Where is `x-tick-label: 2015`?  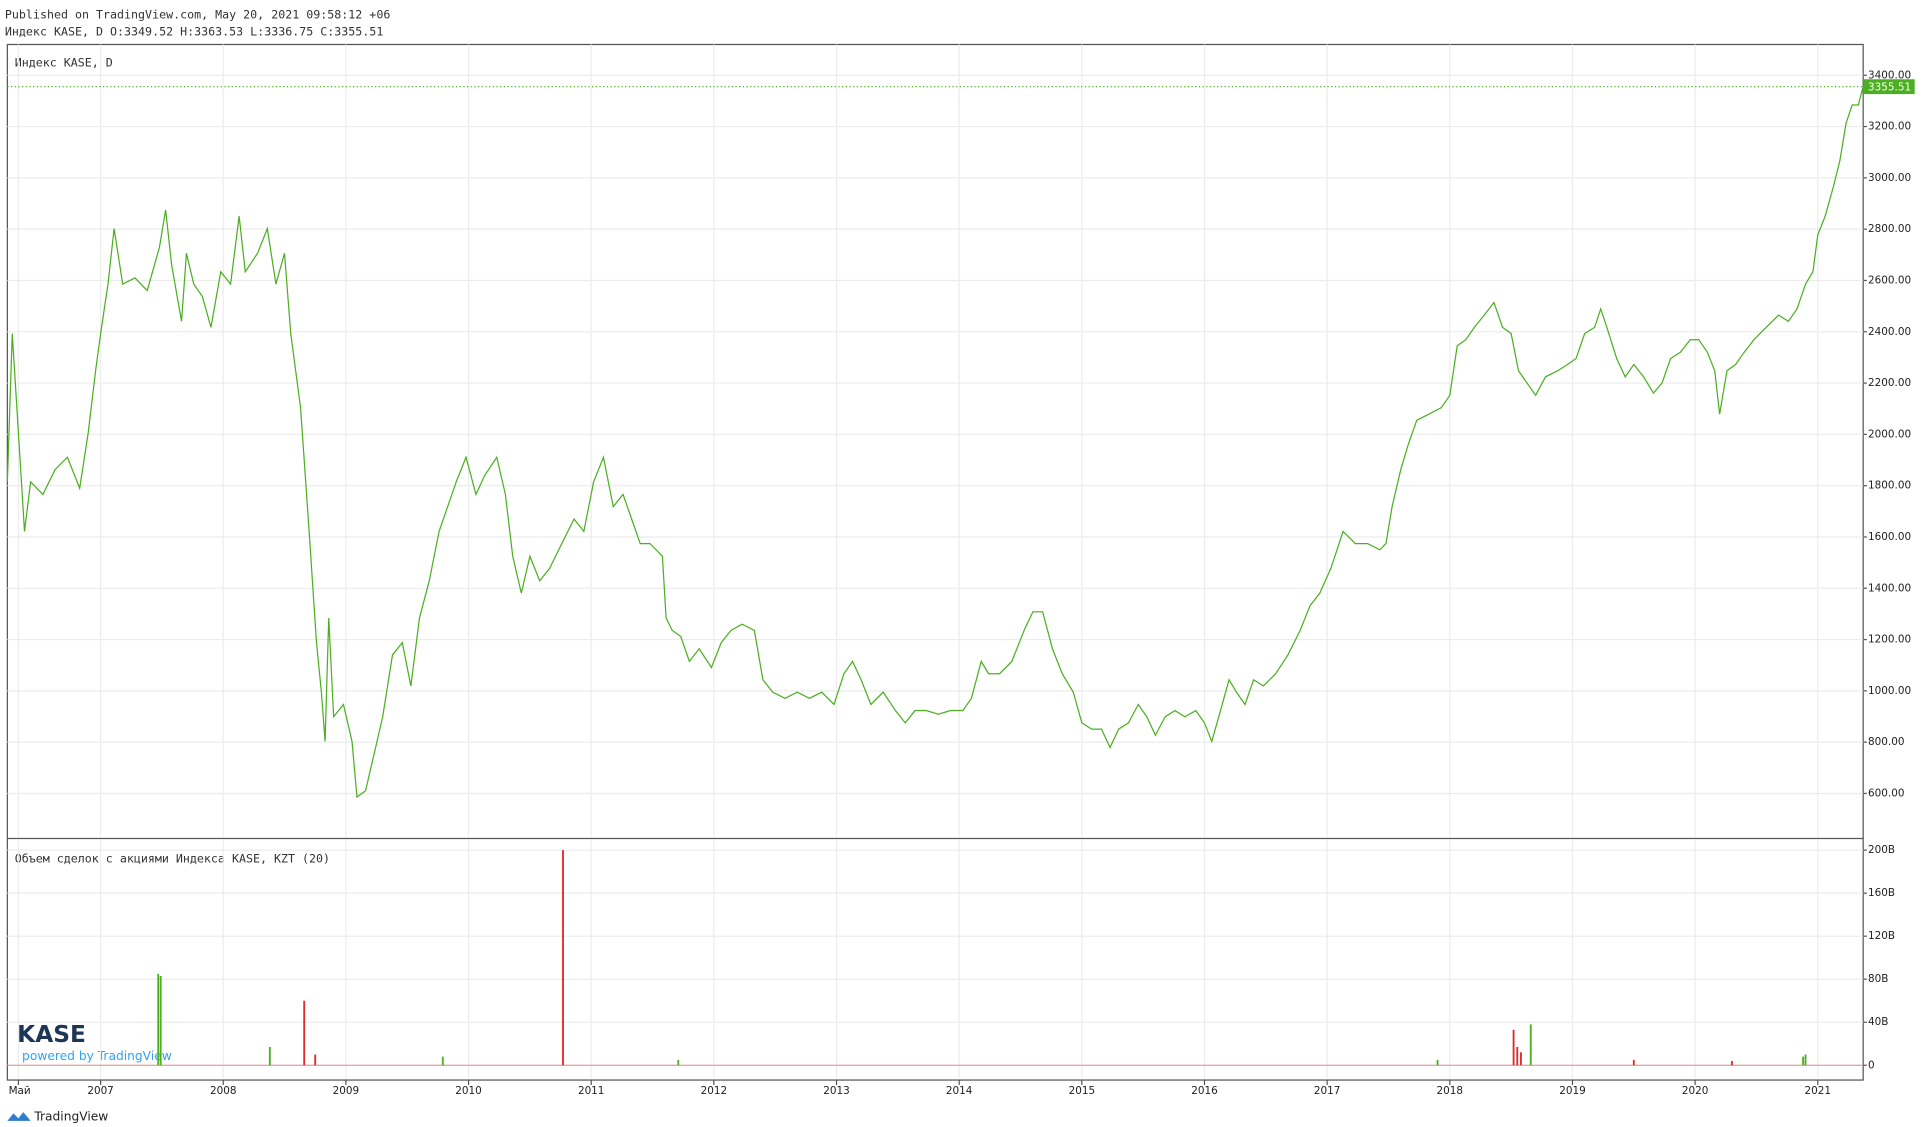 x-tick-label: 2015 is located at coordinates (1082, 1091).